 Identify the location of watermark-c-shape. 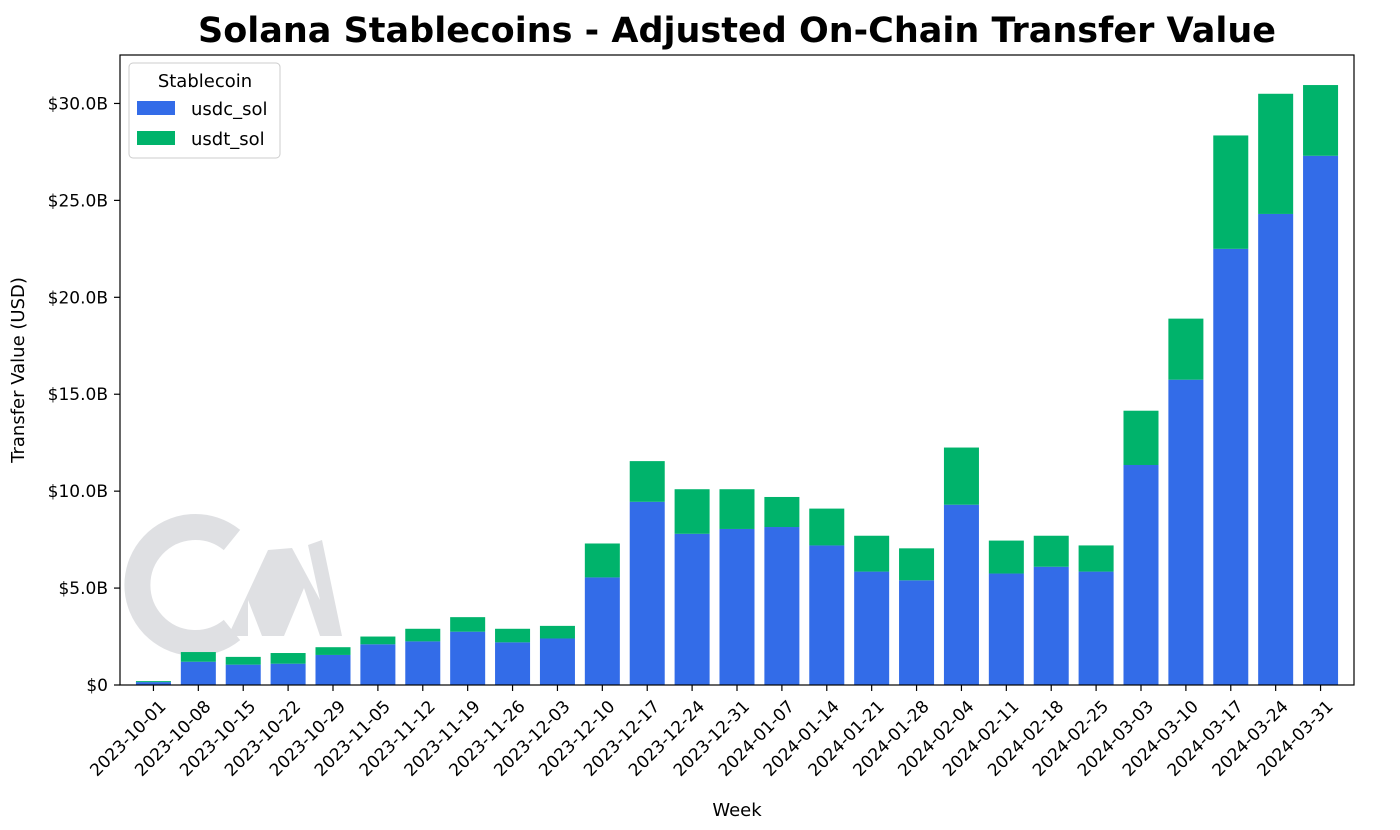
(182, 585).